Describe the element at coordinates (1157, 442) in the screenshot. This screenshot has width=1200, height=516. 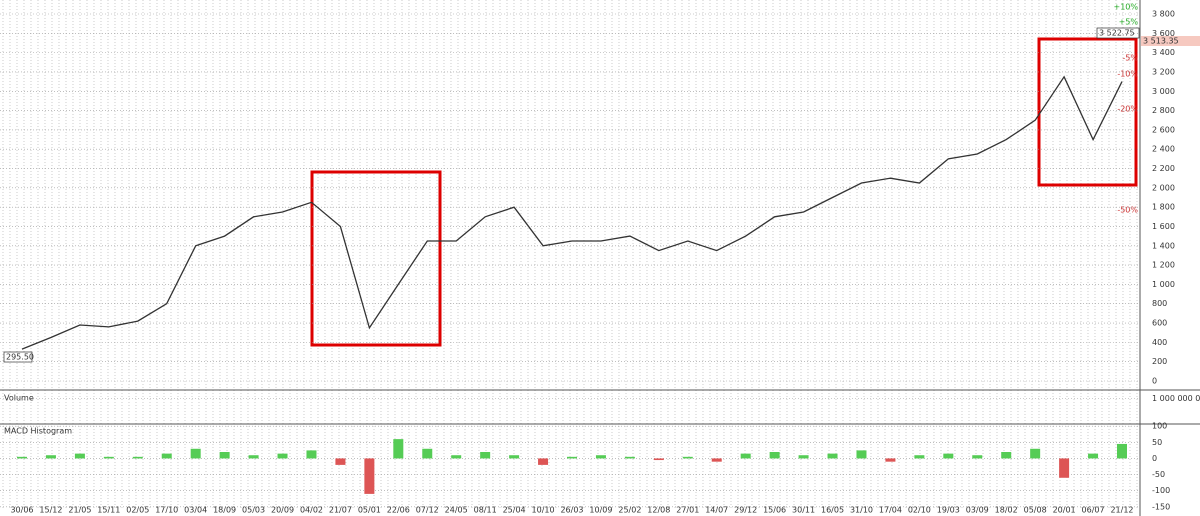
I see `y-tick-label: 50` at that location.